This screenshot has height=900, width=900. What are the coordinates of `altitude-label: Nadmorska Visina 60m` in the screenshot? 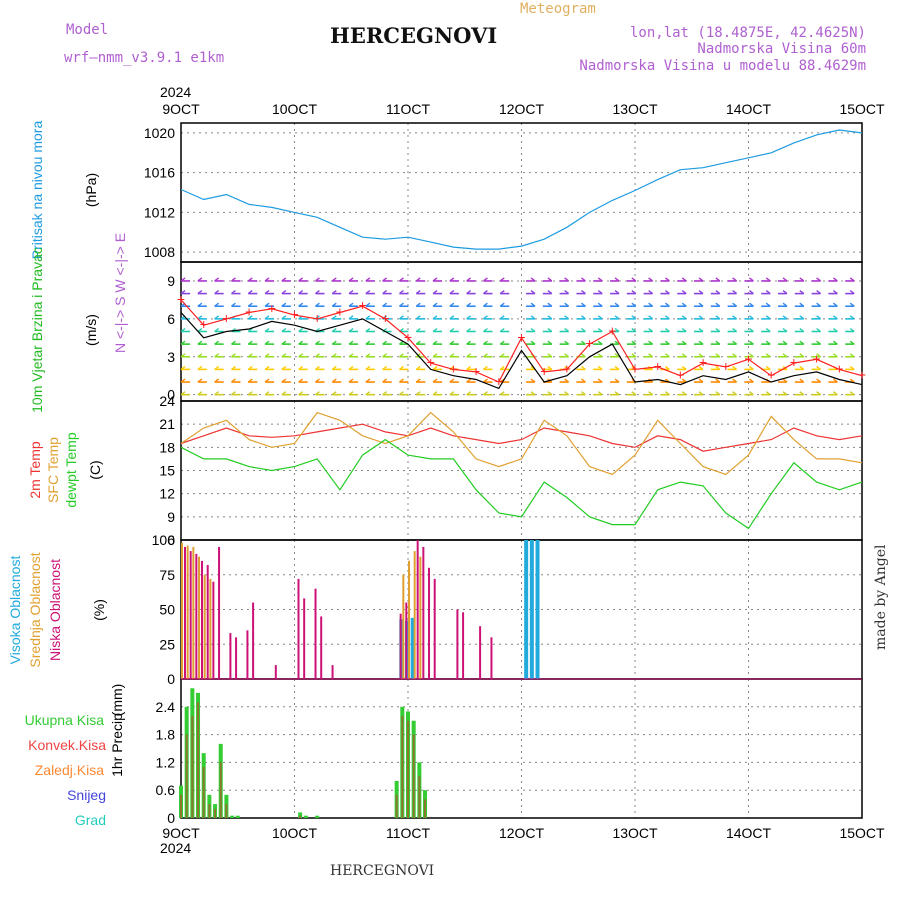 It's located at (781, 49).